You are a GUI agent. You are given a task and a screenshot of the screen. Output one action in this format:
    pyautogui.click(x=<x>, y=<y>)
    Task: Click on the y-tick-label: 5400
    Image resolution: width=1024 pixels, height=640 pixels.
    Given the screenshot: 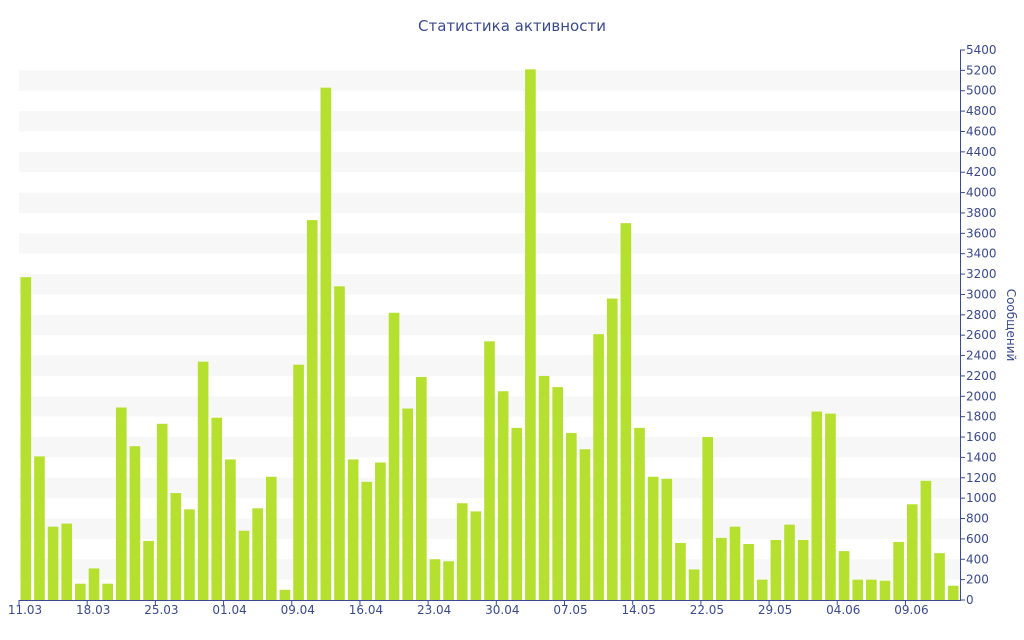 What is the action you would take?
    pyautogui.click(x=981, y=50)
    